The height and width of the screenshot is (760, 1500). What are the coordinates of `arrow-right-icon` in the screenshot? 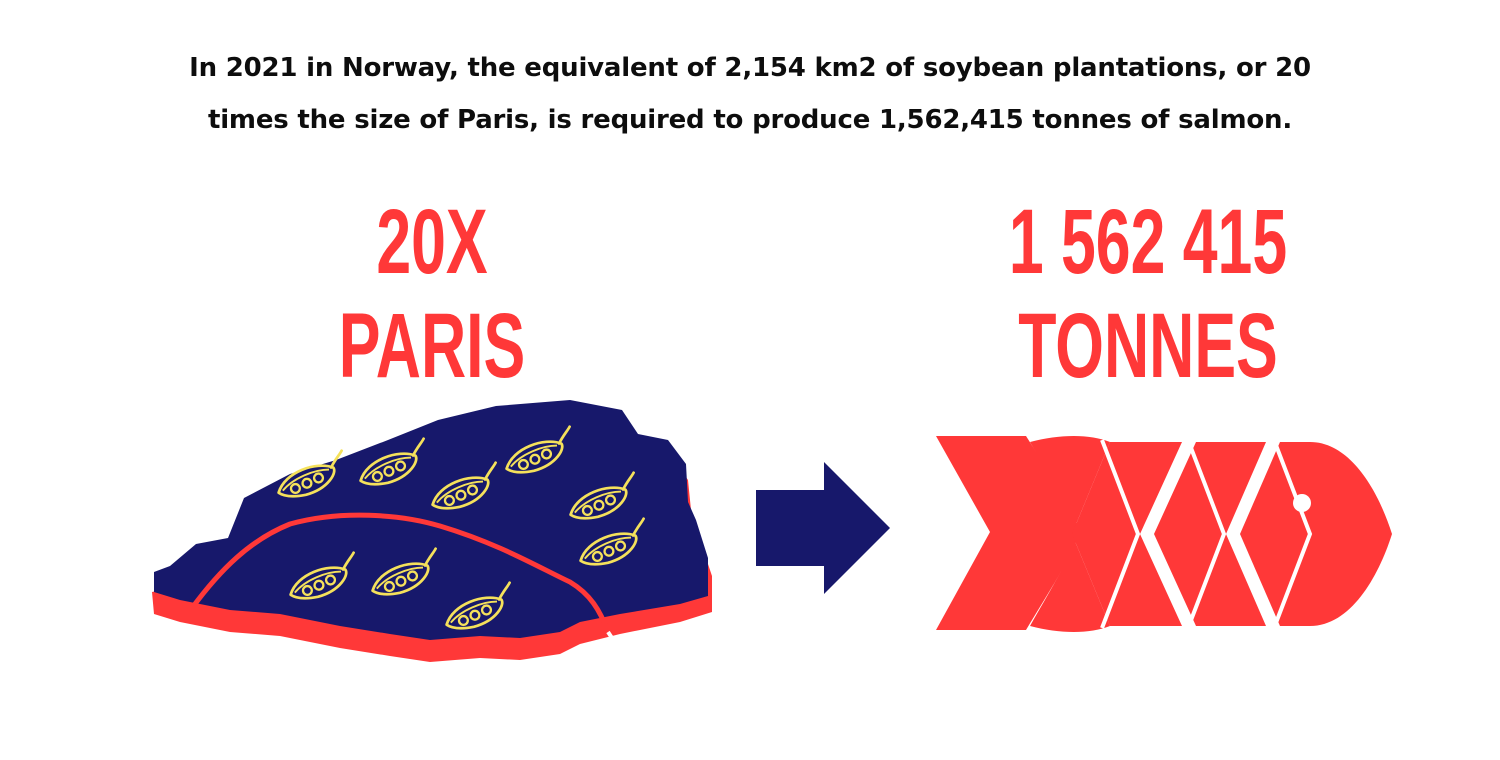 It's located at (823, 528).